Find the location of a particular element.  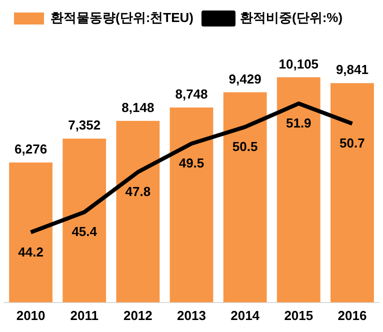

x-tick-label: 2012 is located at coordinates (137, 315).